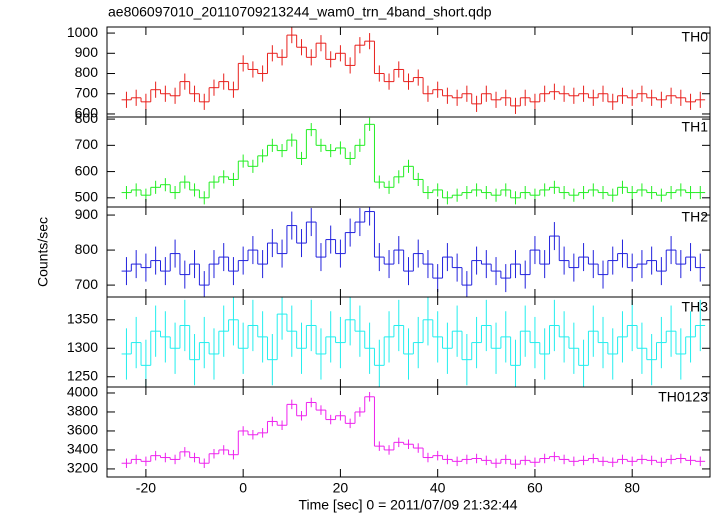  I want to click on y-tick-label: 3800, so click(82, 411).